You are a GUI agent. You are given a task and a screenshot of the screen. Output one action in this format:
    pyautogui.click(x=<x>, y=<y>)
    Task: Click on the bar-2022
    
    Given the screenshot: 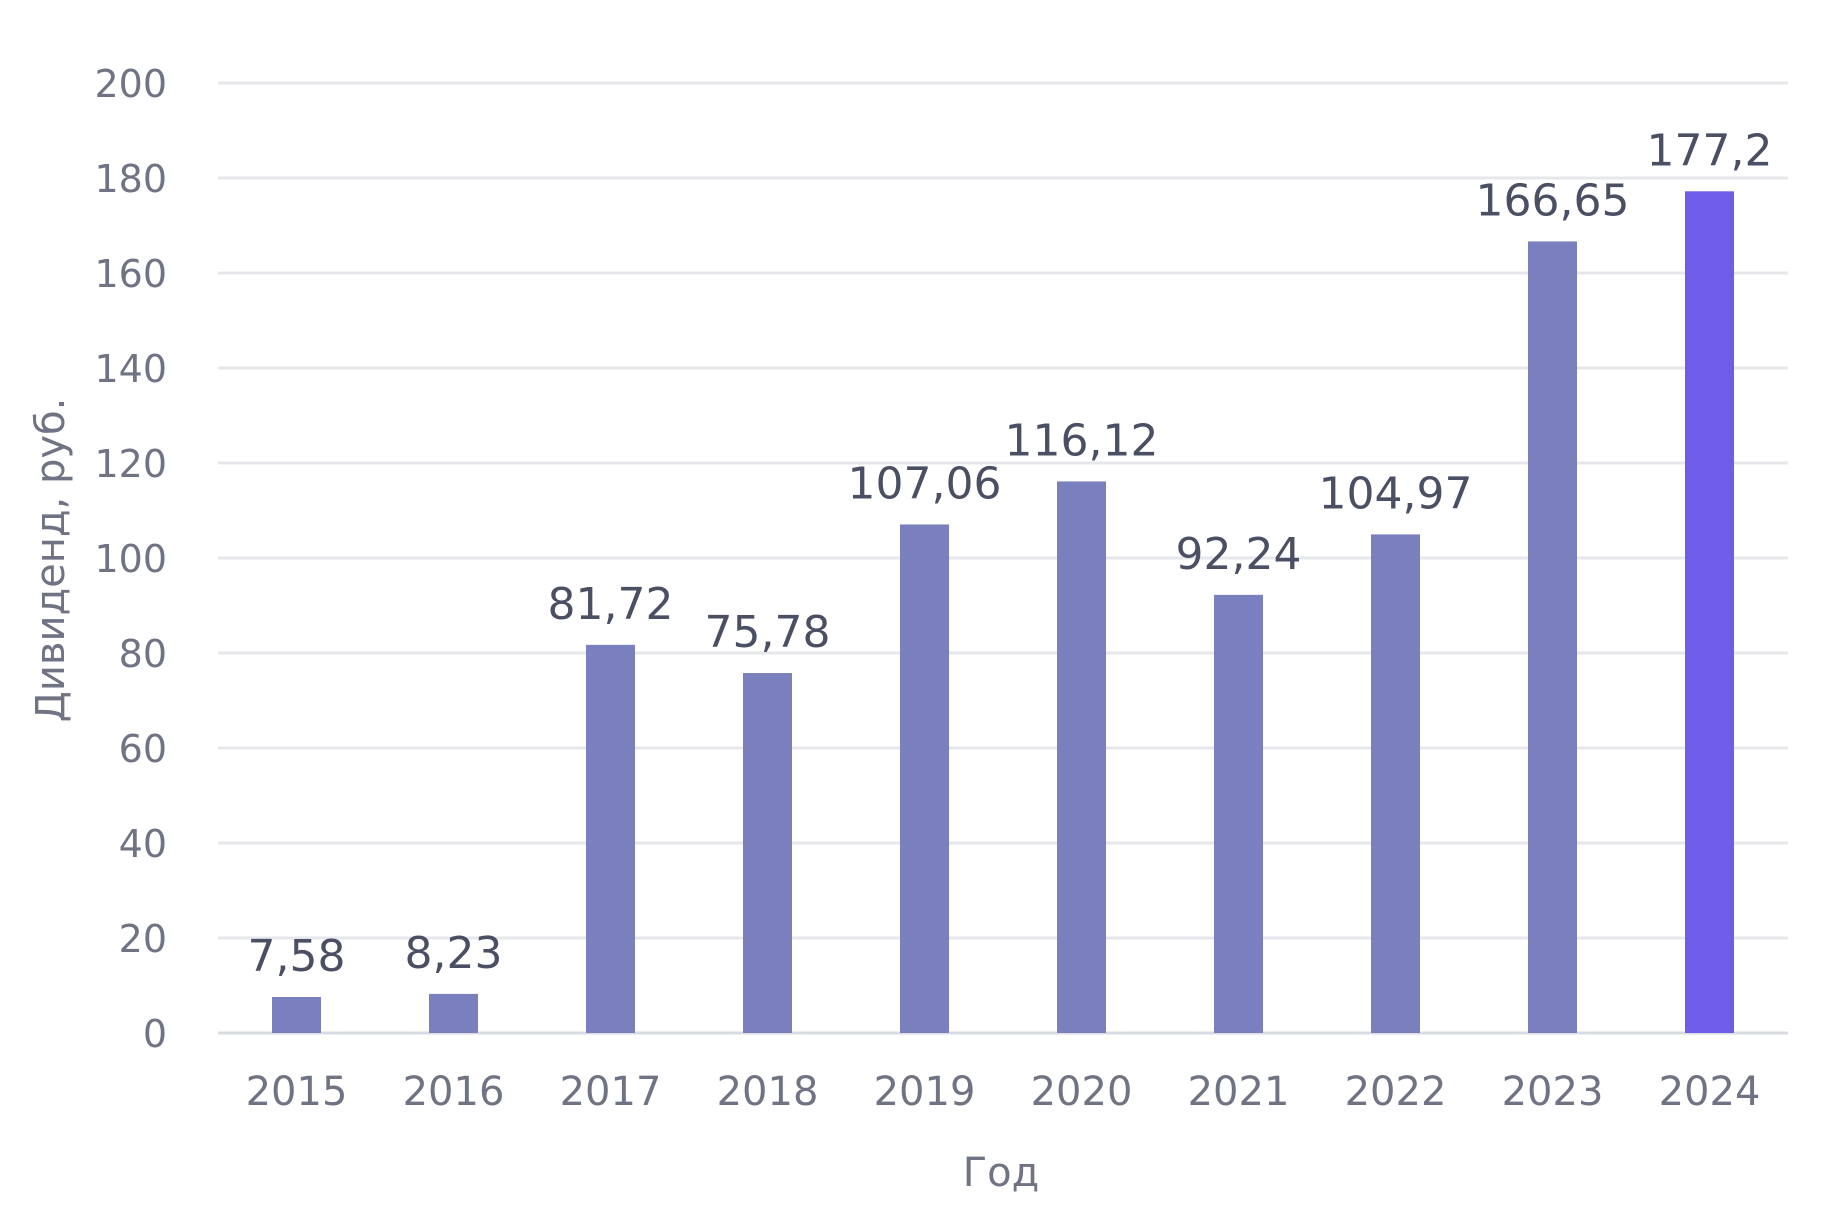 What is the action you would take?
    pyautogui.click(x=1395, y=783)
    